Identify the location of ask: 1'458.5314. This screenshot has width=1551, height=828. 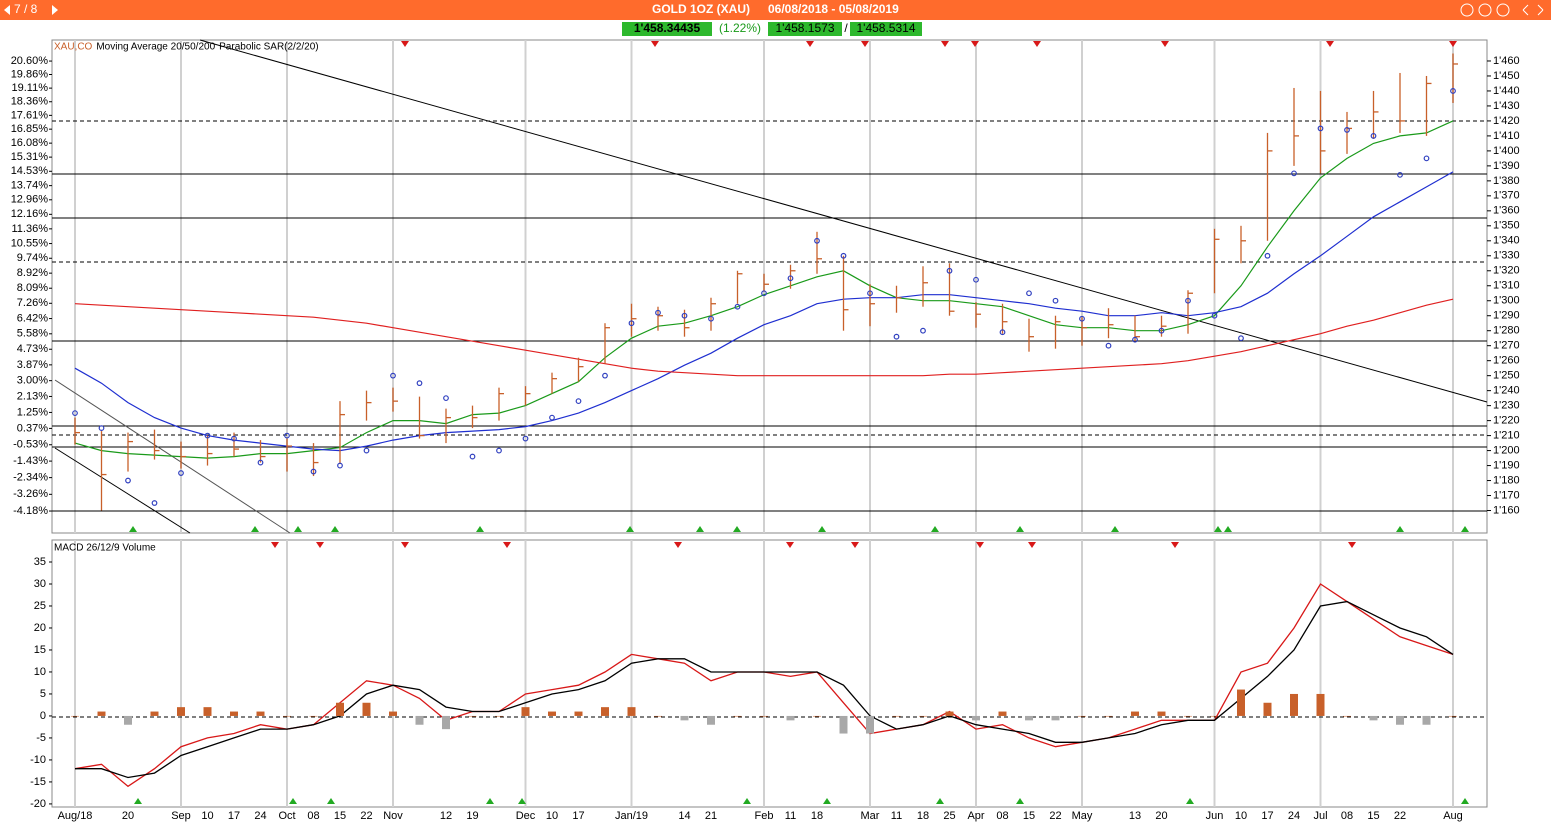
(885, 28).